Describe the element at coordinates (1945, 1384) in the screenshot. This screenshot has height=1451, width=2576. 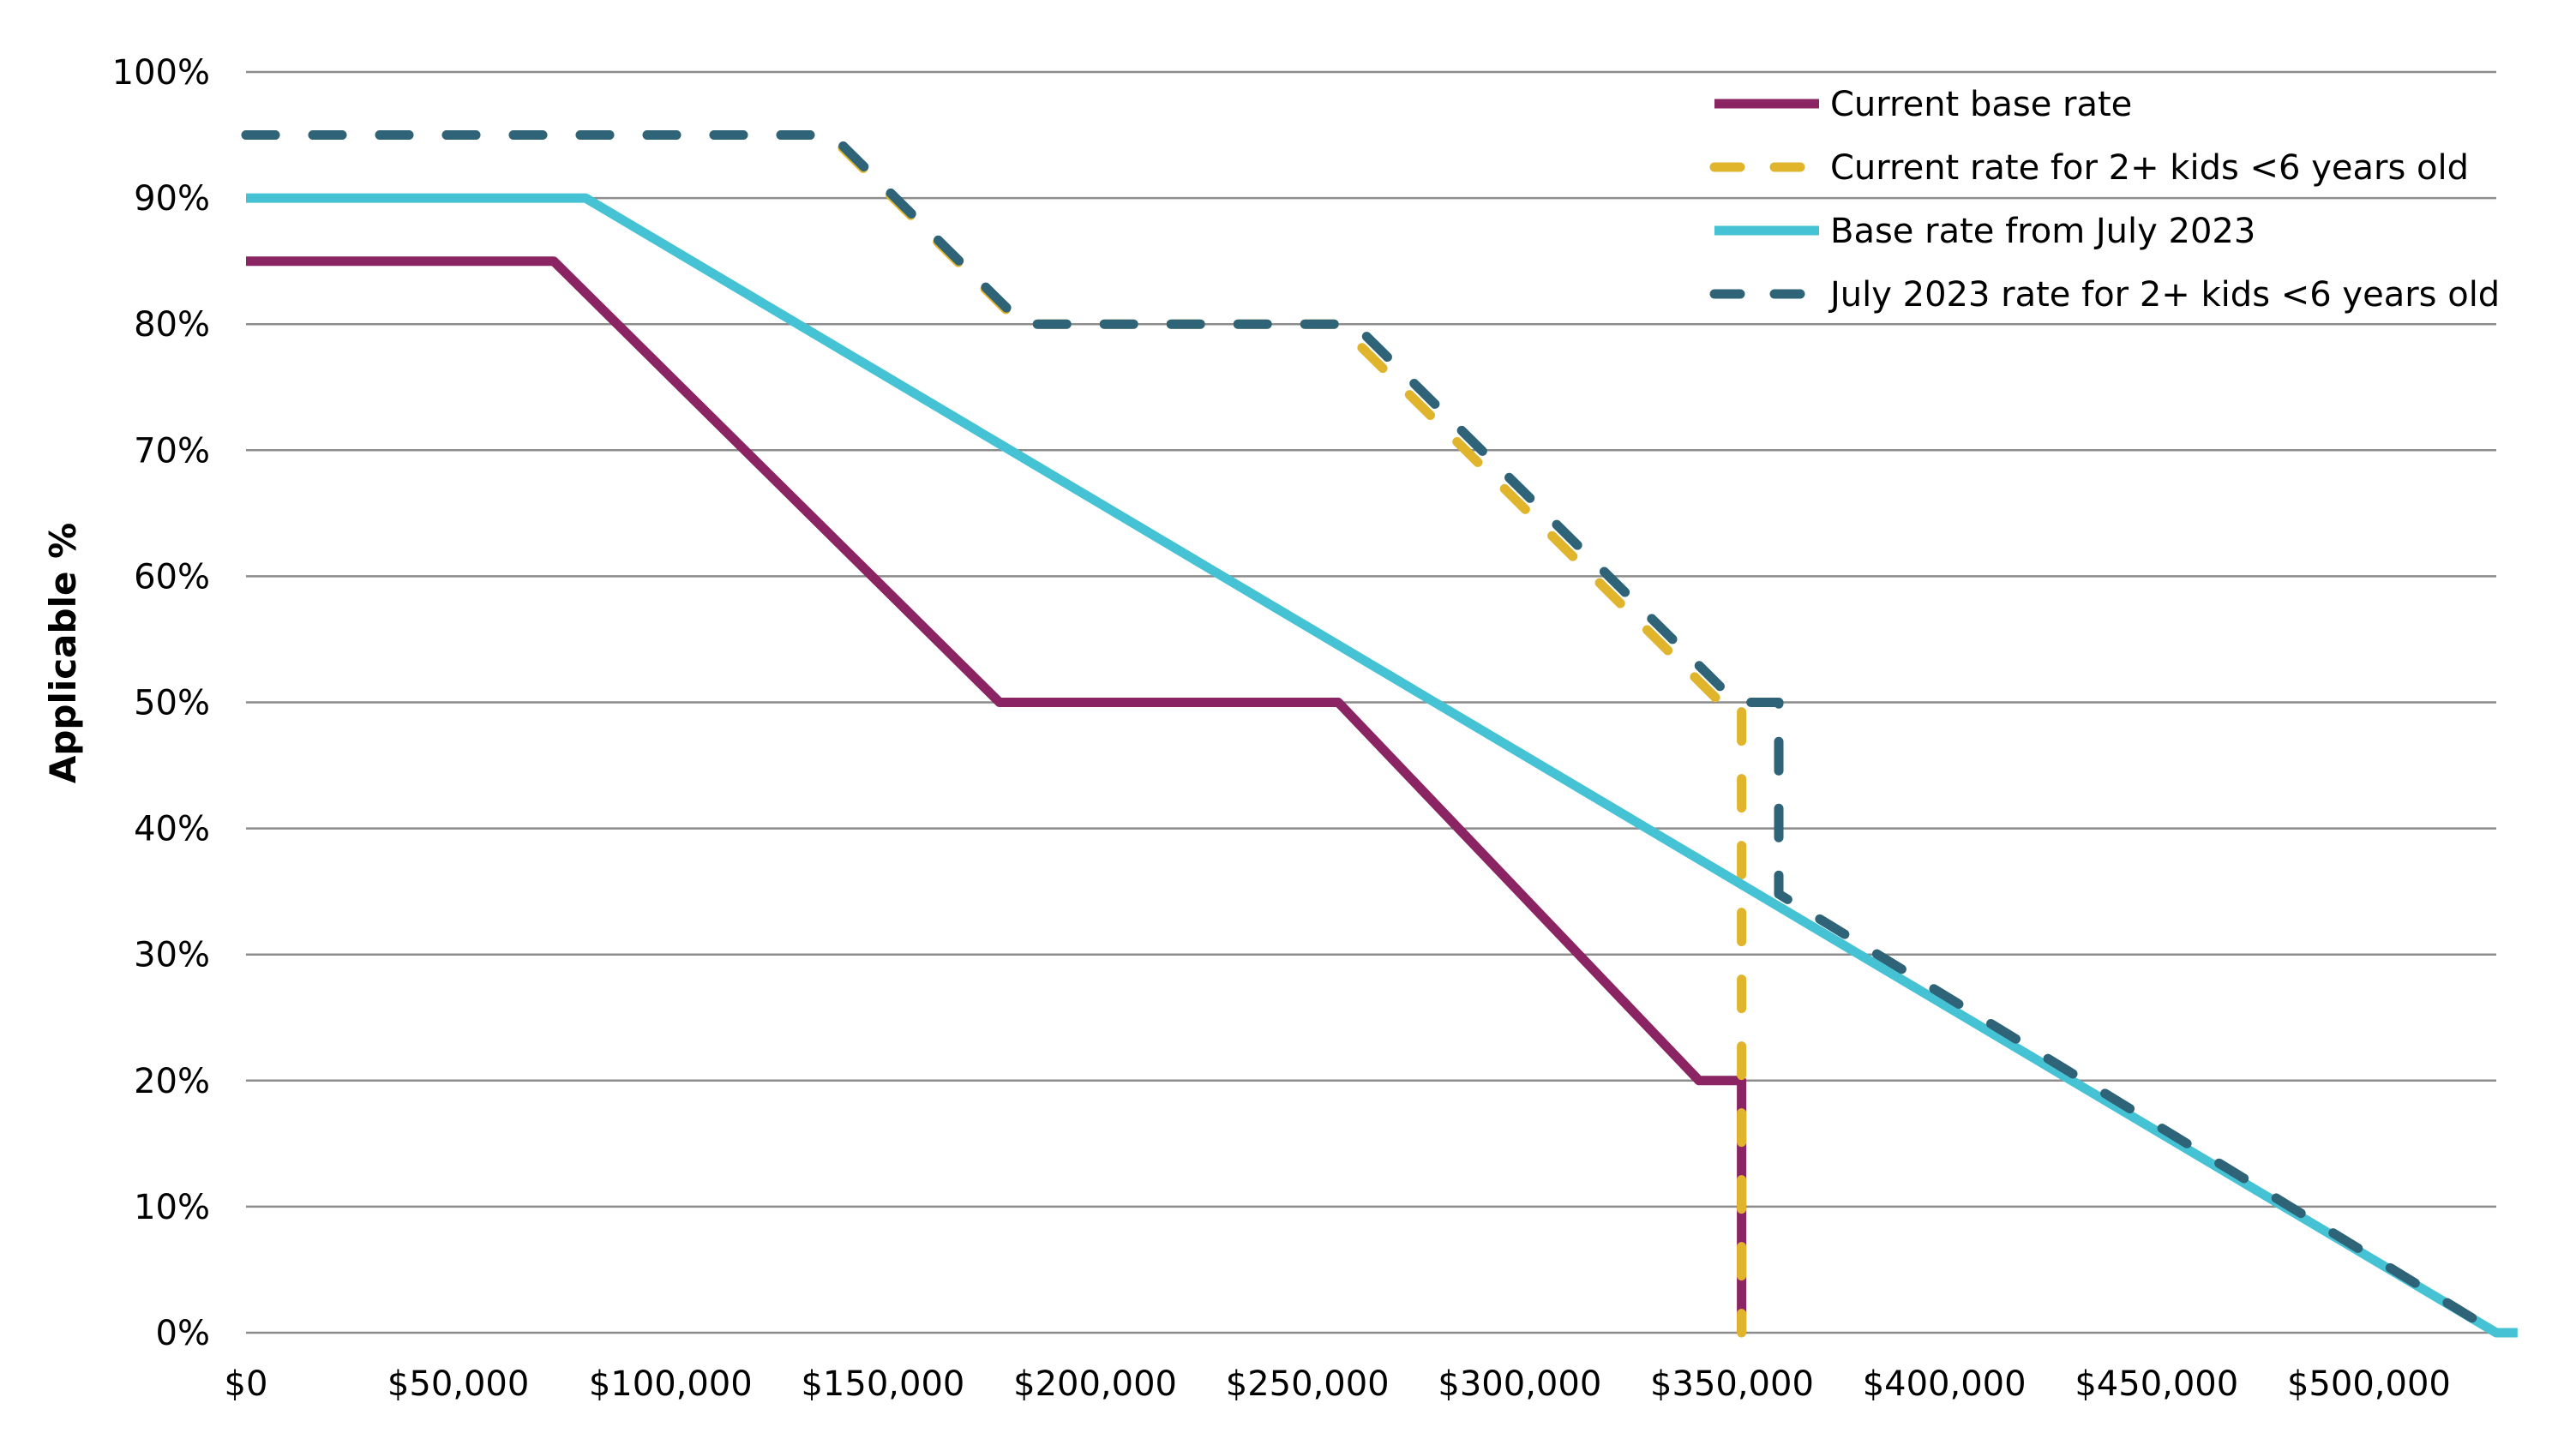
I see `x-tick-label: $400,000` at that location.